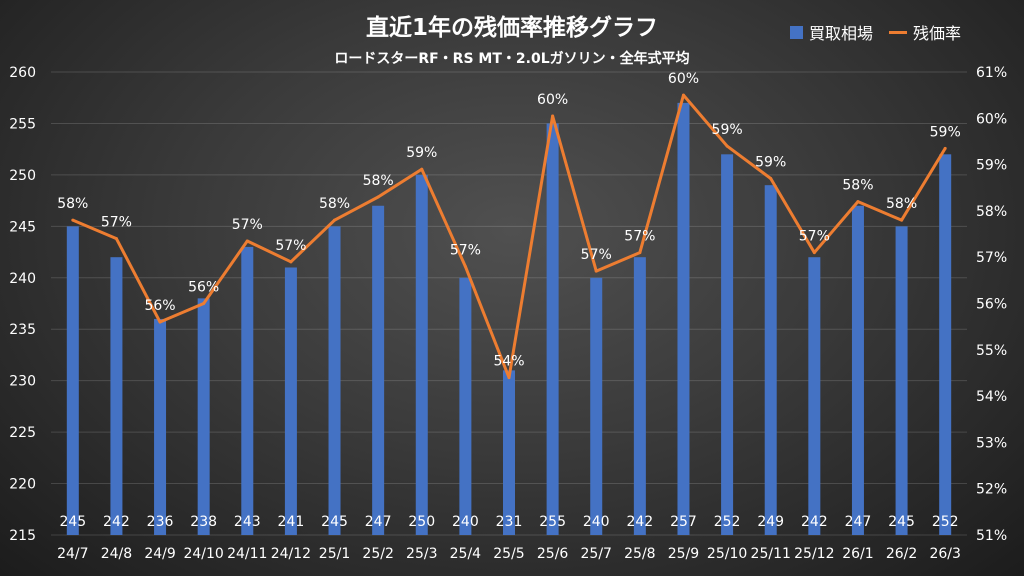 The height and width of the screenshot is (576, 1024). I want to click on right-axis-tick: 54%, so click(991, 397).